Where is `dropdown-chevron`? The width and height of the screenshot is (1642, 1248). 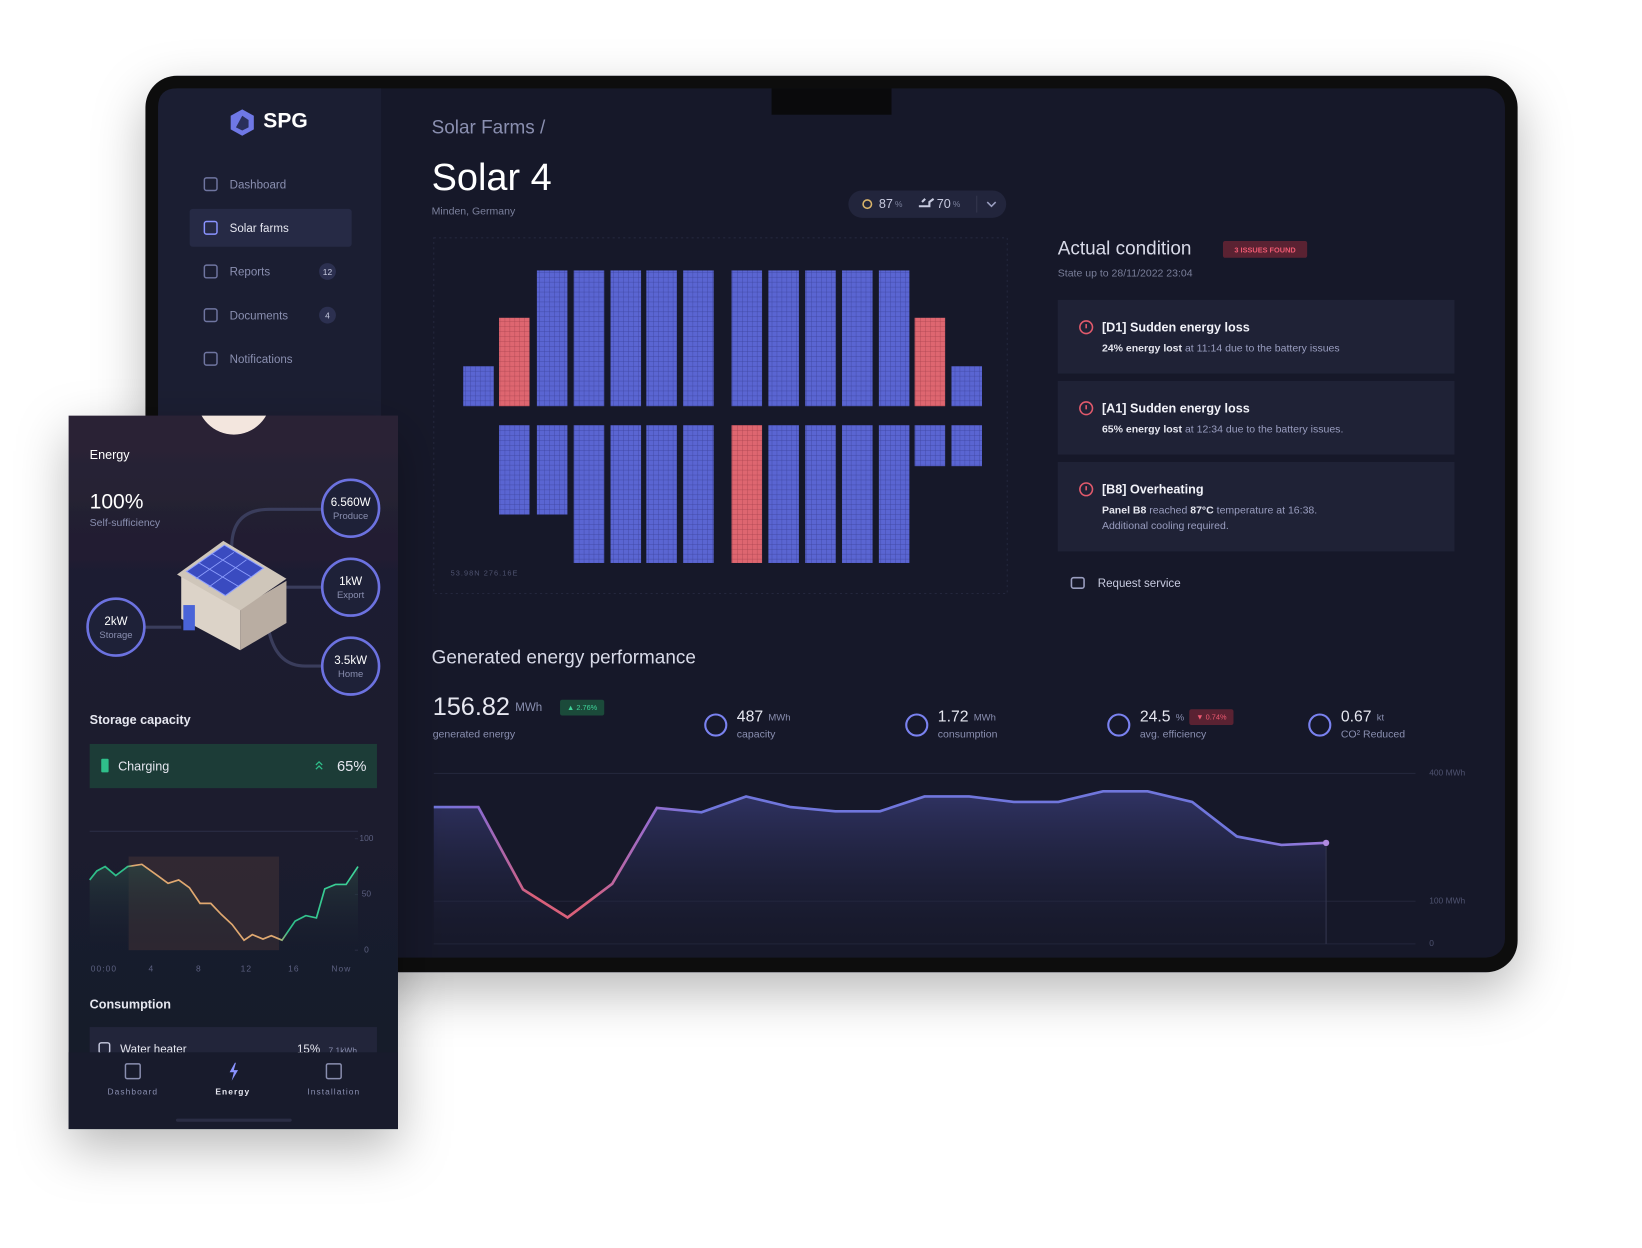 dropdown-chevron is located at coordinates (991, 204).